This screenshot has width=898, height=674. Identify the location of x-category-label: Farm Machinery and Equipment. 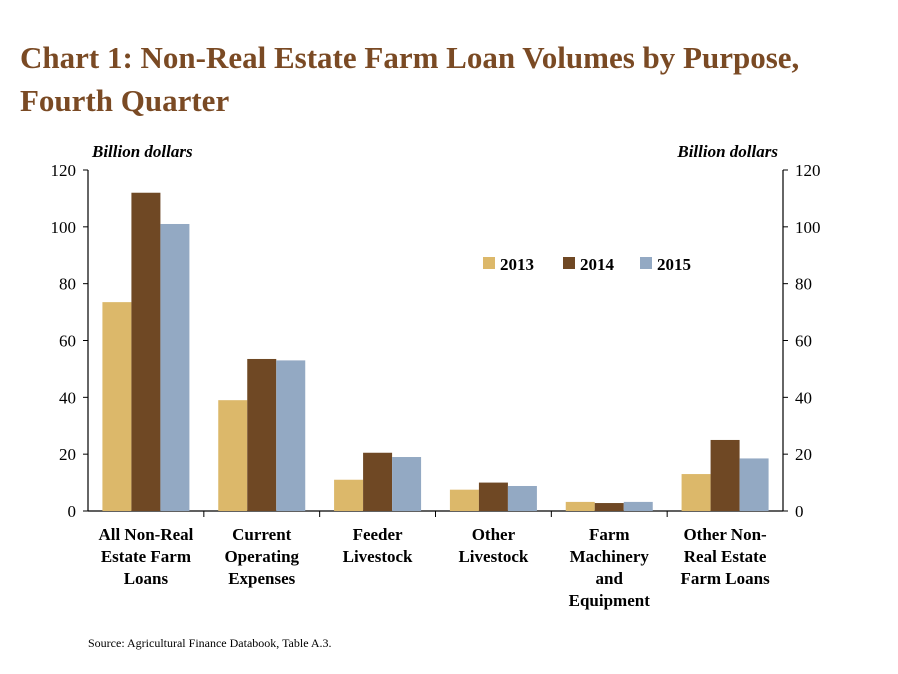
(610, 567).